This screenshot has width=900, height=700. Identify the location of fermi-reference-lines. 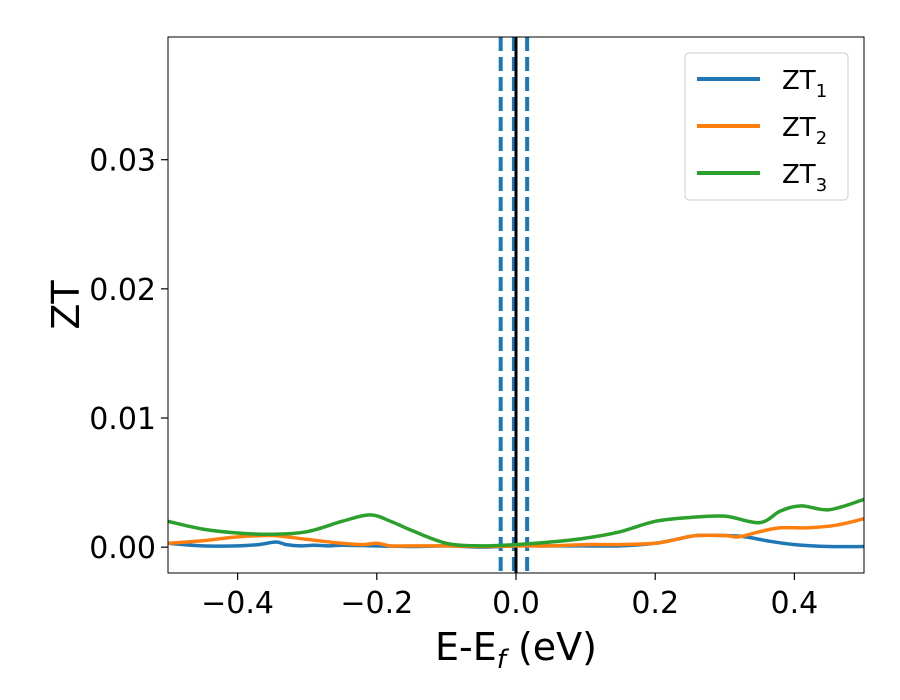
(514, 305).